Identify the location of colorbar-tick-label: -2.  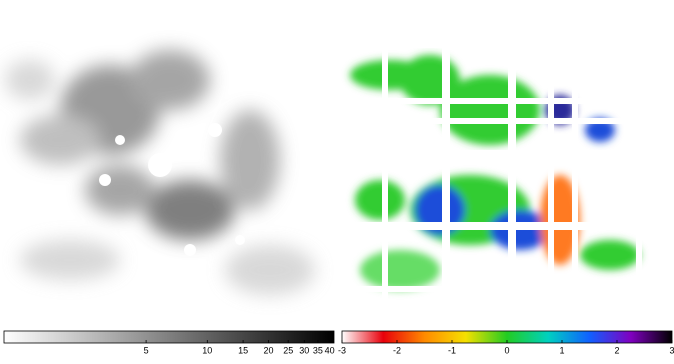
(397, 350).